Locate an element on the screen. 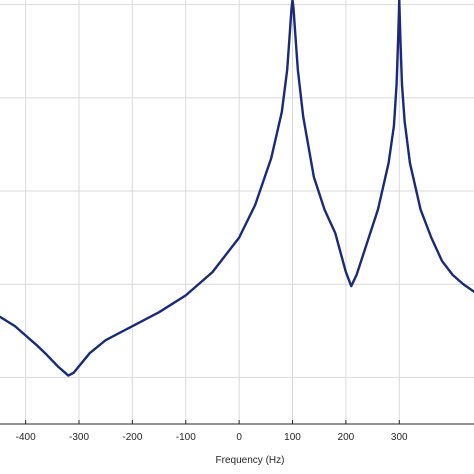  x-tick-label: -400 is located at coordinates (26, 437).